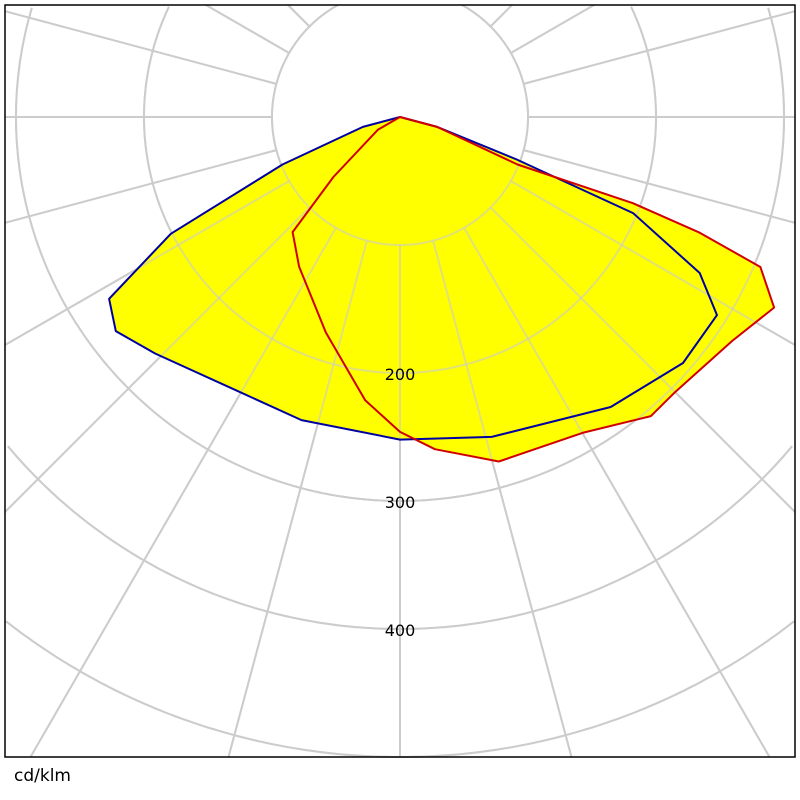  Describe the element at coordinates (400, 374) in the screenshot. I see `radial-tick-label: 200` at that location.